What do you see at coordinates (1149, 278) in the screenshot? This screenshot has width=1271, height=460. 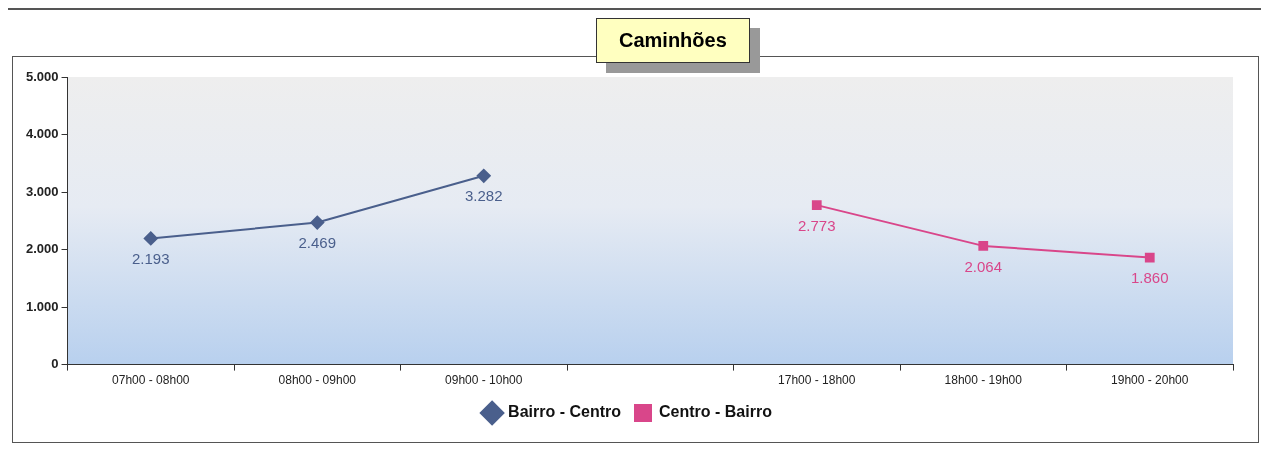 I see `data-label: 1.860` at bounding box center [1149, 278].